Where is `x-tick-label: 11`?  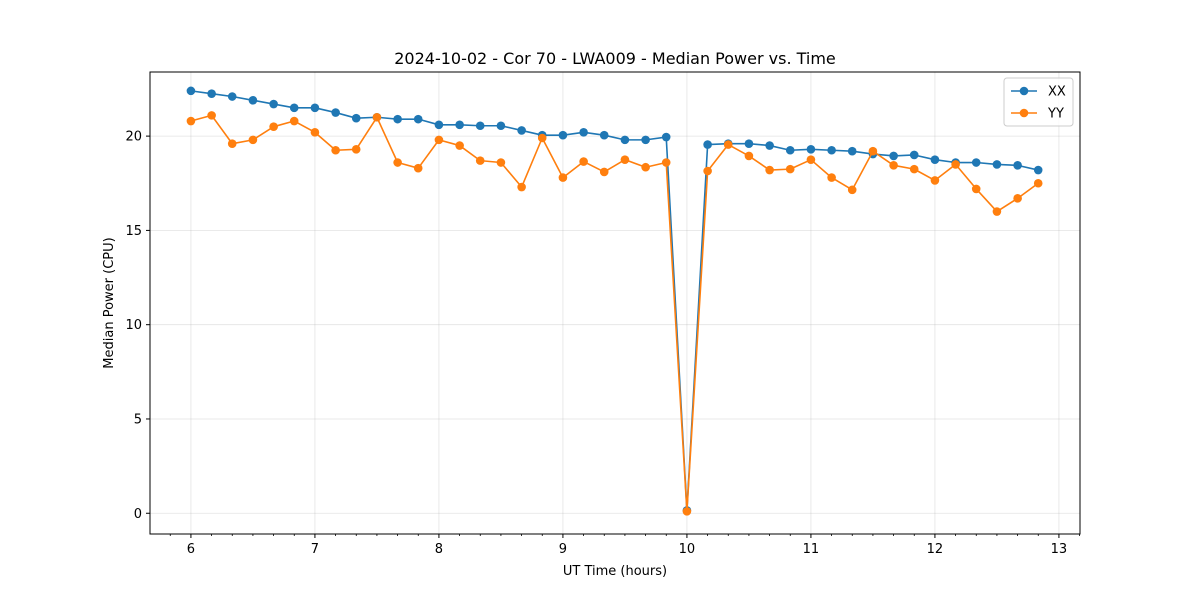 x-tick-label: 11 is located at coordinates (811, 549).